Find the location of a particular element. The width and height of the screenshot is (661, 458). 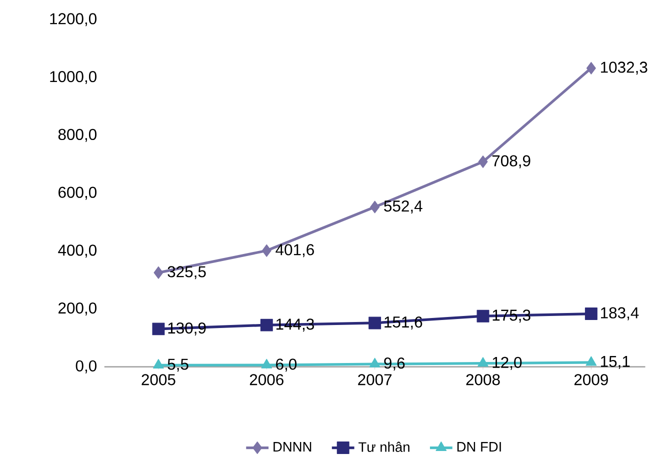

x-tick-label: 2005 is located at coordinates (159, 380).